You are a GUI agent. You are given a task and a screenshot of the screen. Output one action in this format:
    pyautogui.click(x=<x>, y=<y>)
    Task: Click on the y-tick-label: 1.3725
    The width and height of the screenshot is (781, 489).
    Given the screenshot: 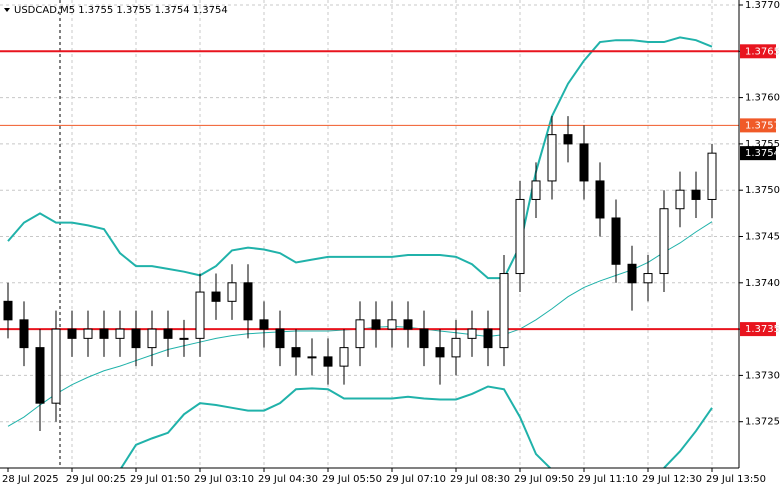 What is the action you would take?
    pyautogui.click(x=762, y=422)
    